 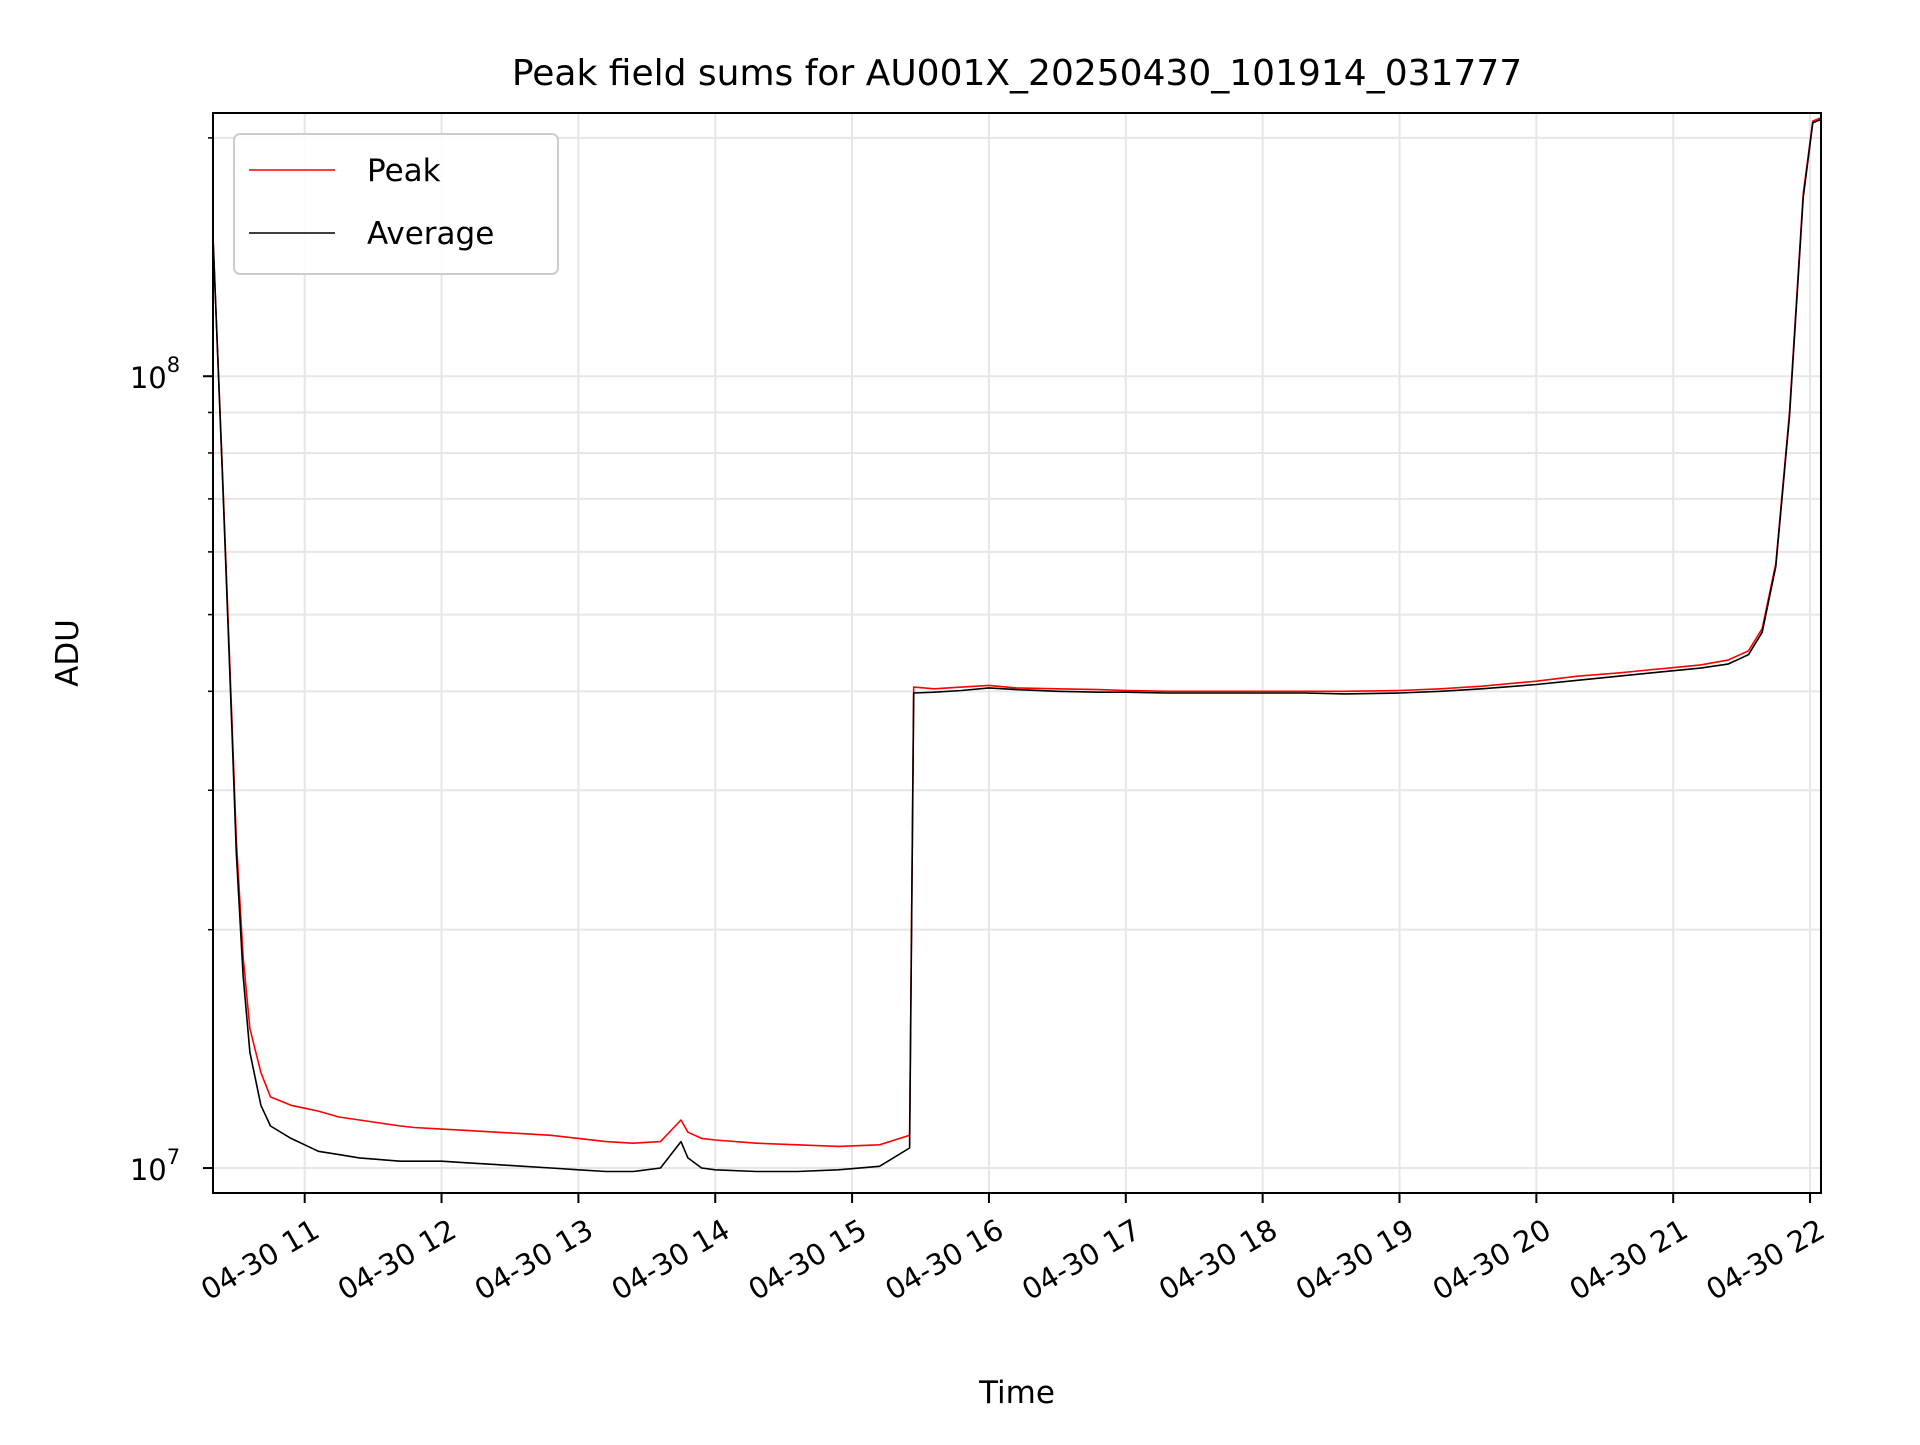 I want to click on legend-box, so click(x=396, y=204).